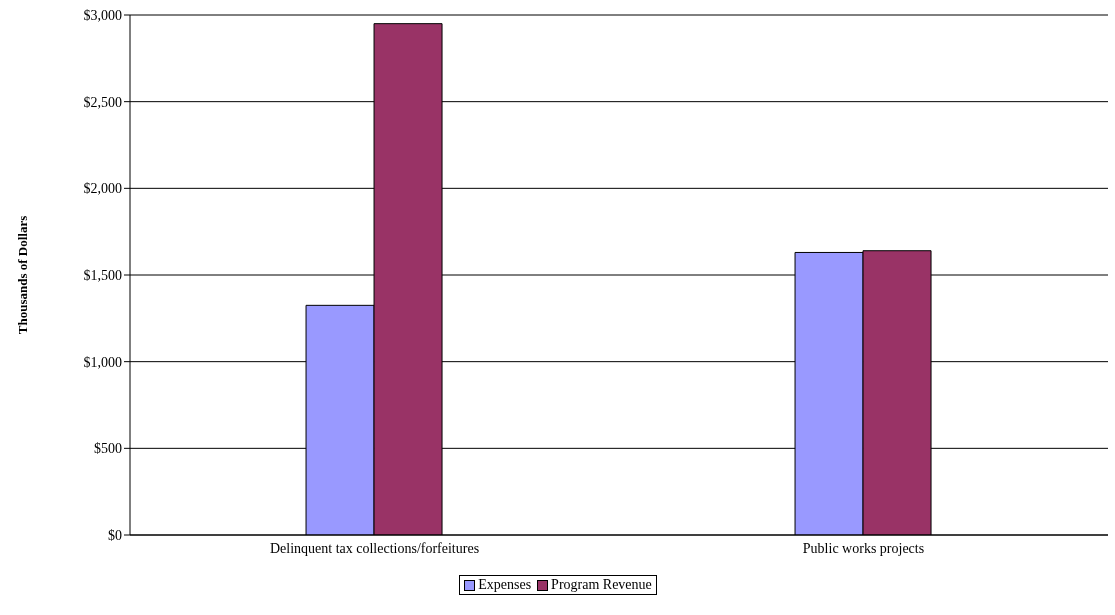  I want to click on y-tick-label: $500, so click(108, 449).